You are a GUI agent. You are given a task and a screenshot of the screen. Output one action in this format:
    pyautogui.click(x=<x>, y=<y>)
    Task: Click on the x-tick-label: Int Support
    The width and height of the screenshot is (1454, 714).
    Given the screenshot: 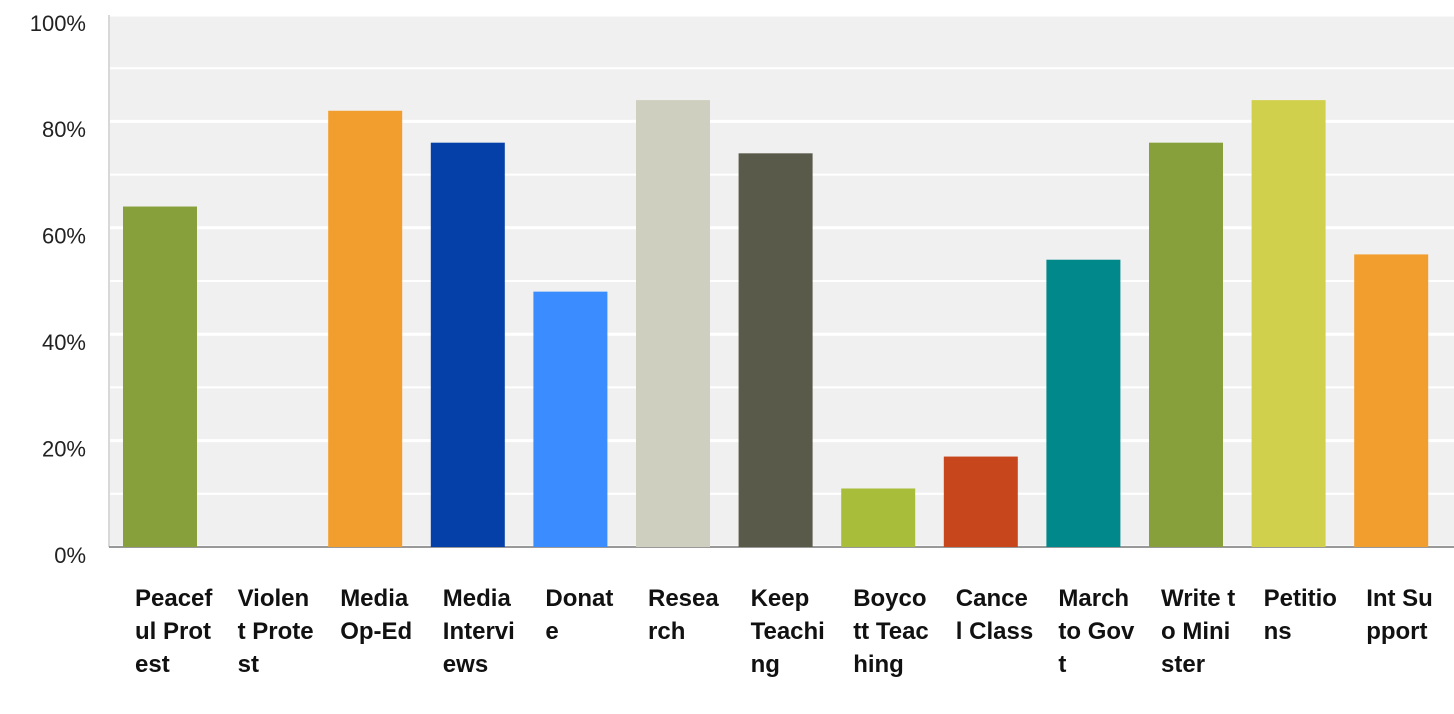 What is the action you would take?
    pyautogui.click(x=1399, y=615)
    